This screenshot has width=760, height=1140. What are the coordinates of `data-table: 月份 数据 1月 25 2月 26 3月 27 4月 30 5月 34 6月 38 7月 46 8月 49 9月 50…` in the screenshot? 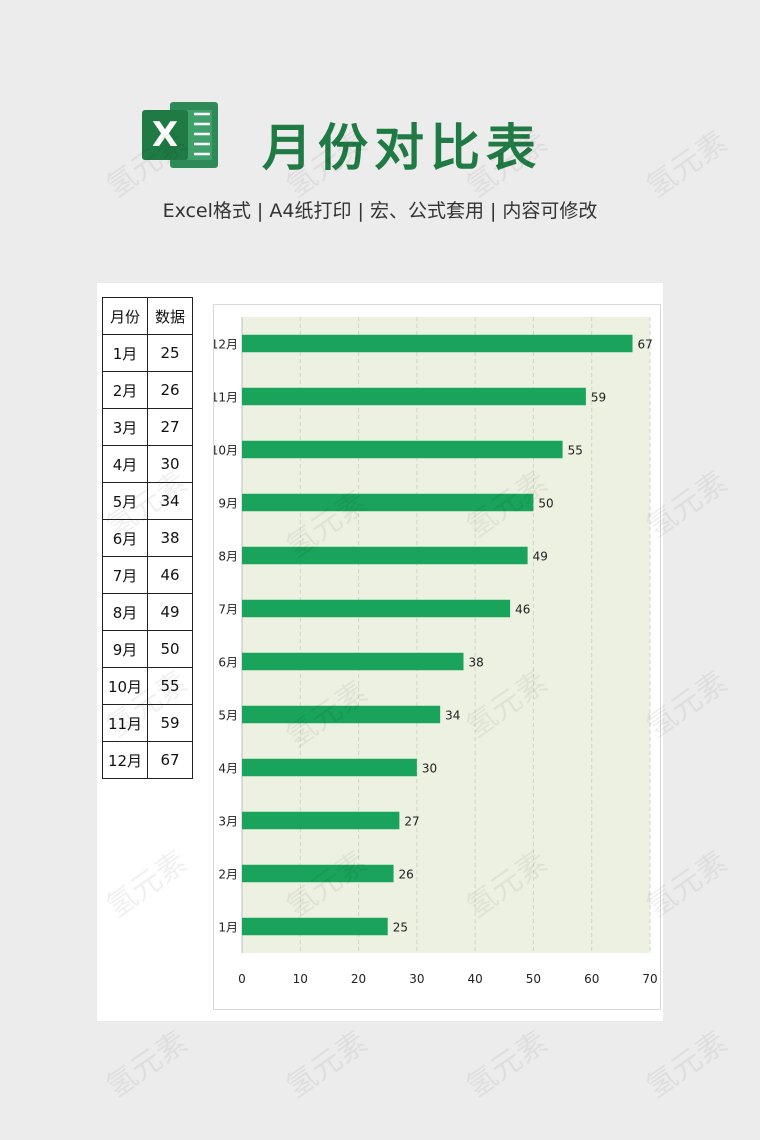 It's located at (147, 538).